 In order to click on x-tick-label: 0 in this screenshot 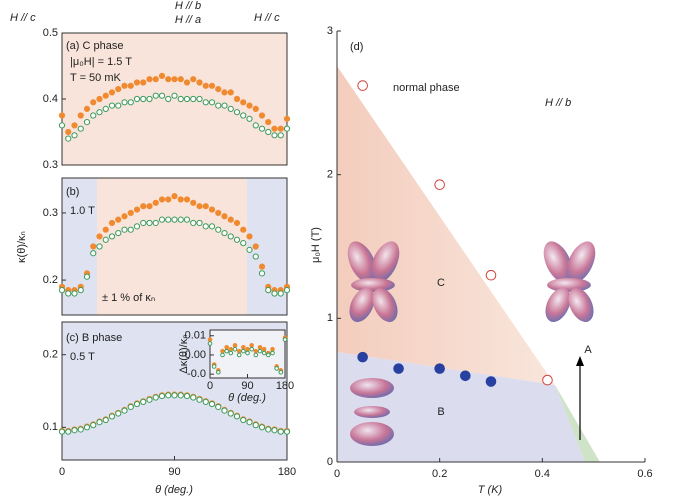, I will do `click(210, 386)`.